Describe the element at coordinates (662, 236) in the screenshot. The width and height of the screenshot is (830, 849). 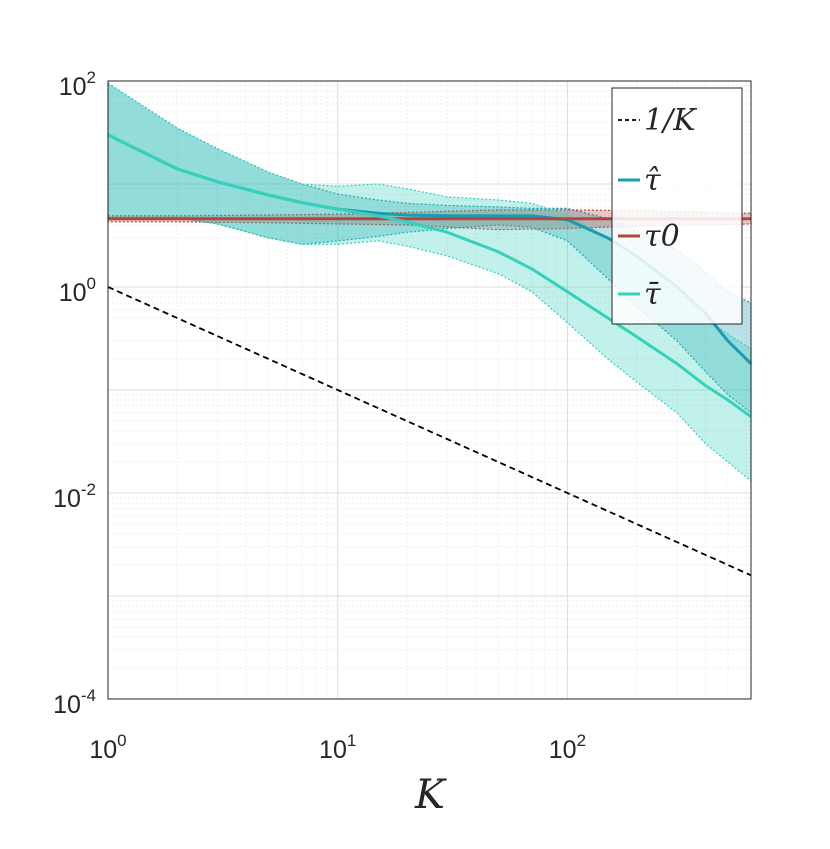
I see `legend-tau0-label: τ0` at that location.